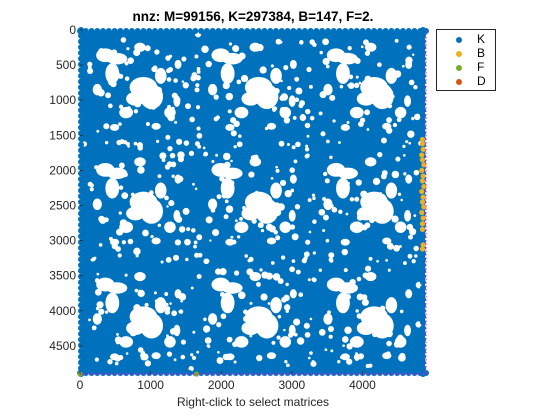 The width and height of the screenshot is (560, 420). I want to click on legend: K B F D, so click(466, 60).